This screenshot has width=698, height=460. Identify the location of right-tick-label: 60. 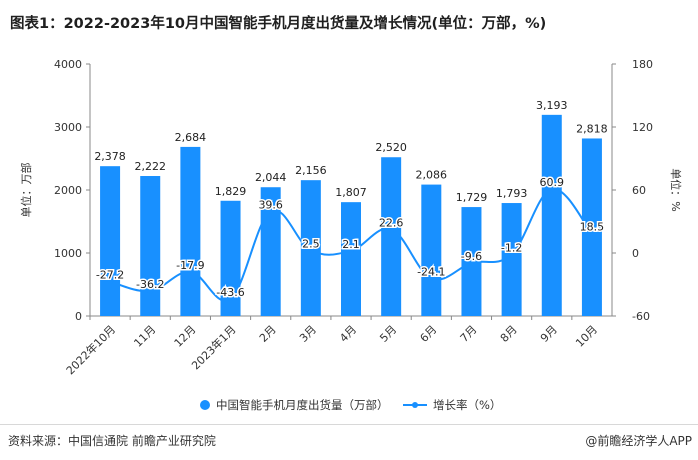
(639, 190).